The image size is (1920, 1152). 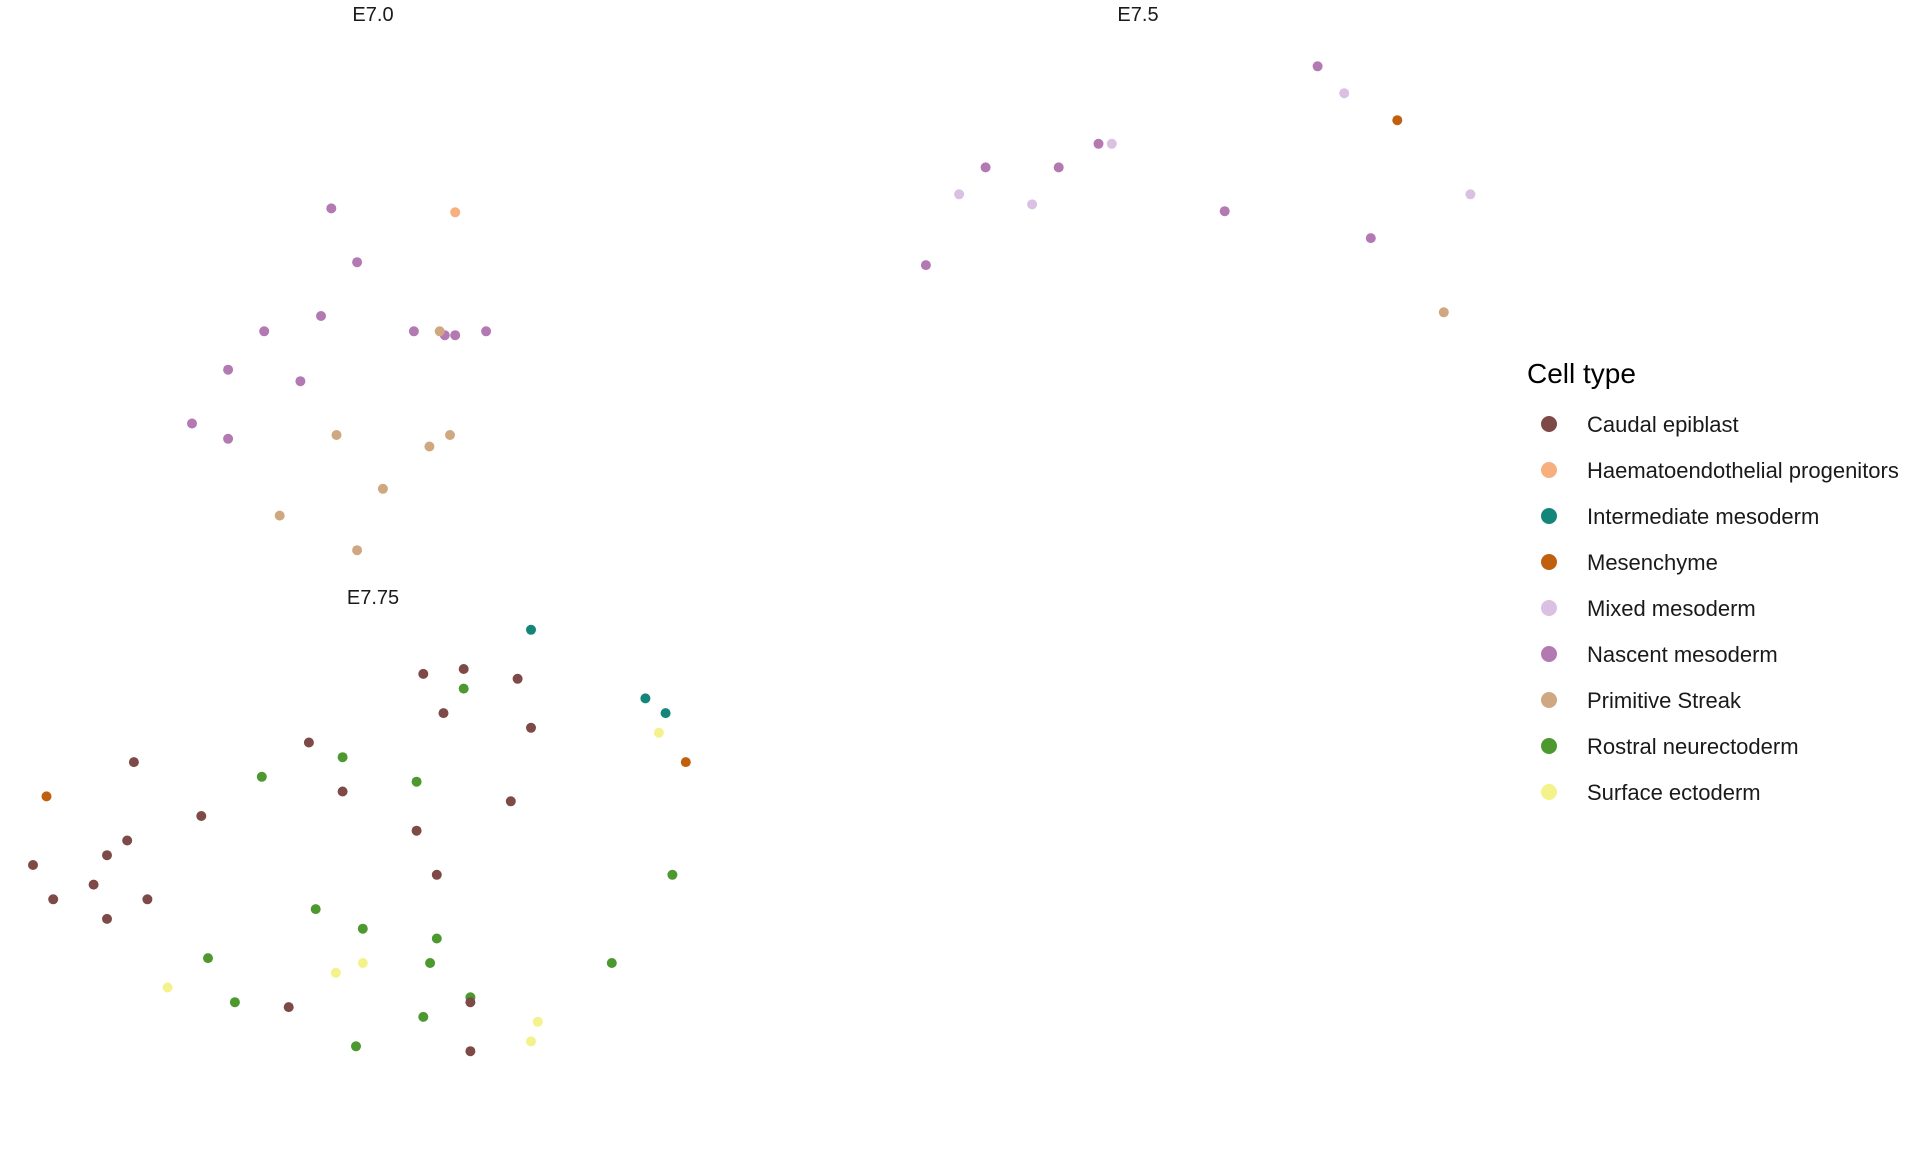 I want to click on legend-item: Rostral neurectoderm, so click(x=1670, y=746).